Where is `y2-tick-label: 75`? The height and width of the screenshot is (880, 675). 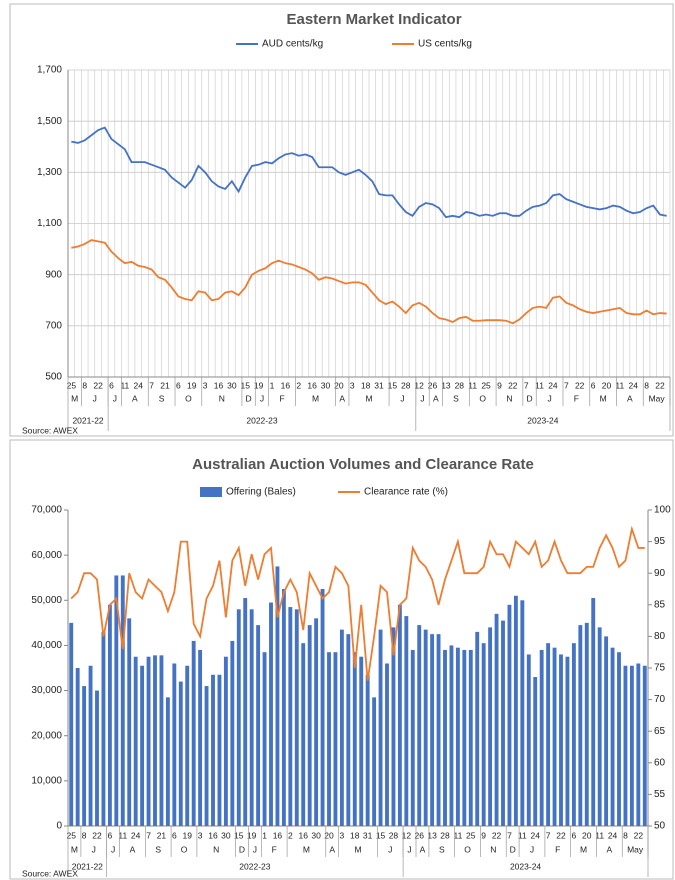
y2-tick-label: 75 is located at coordinates (660, 668).